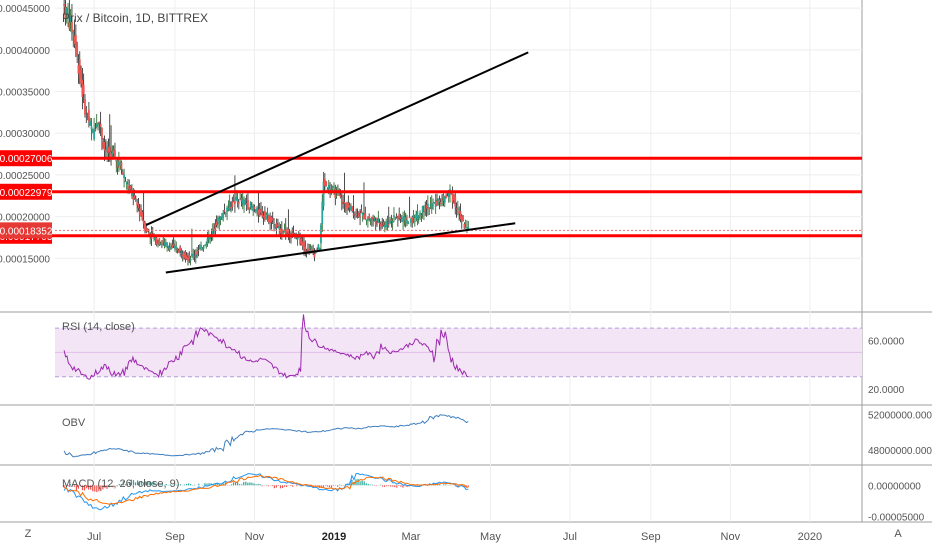 This screenshot has width=932, height=555. What do you see at coordinates (458, 347) in the screenshot?
I see `rsi-pane` at bounding box center [458, 347].